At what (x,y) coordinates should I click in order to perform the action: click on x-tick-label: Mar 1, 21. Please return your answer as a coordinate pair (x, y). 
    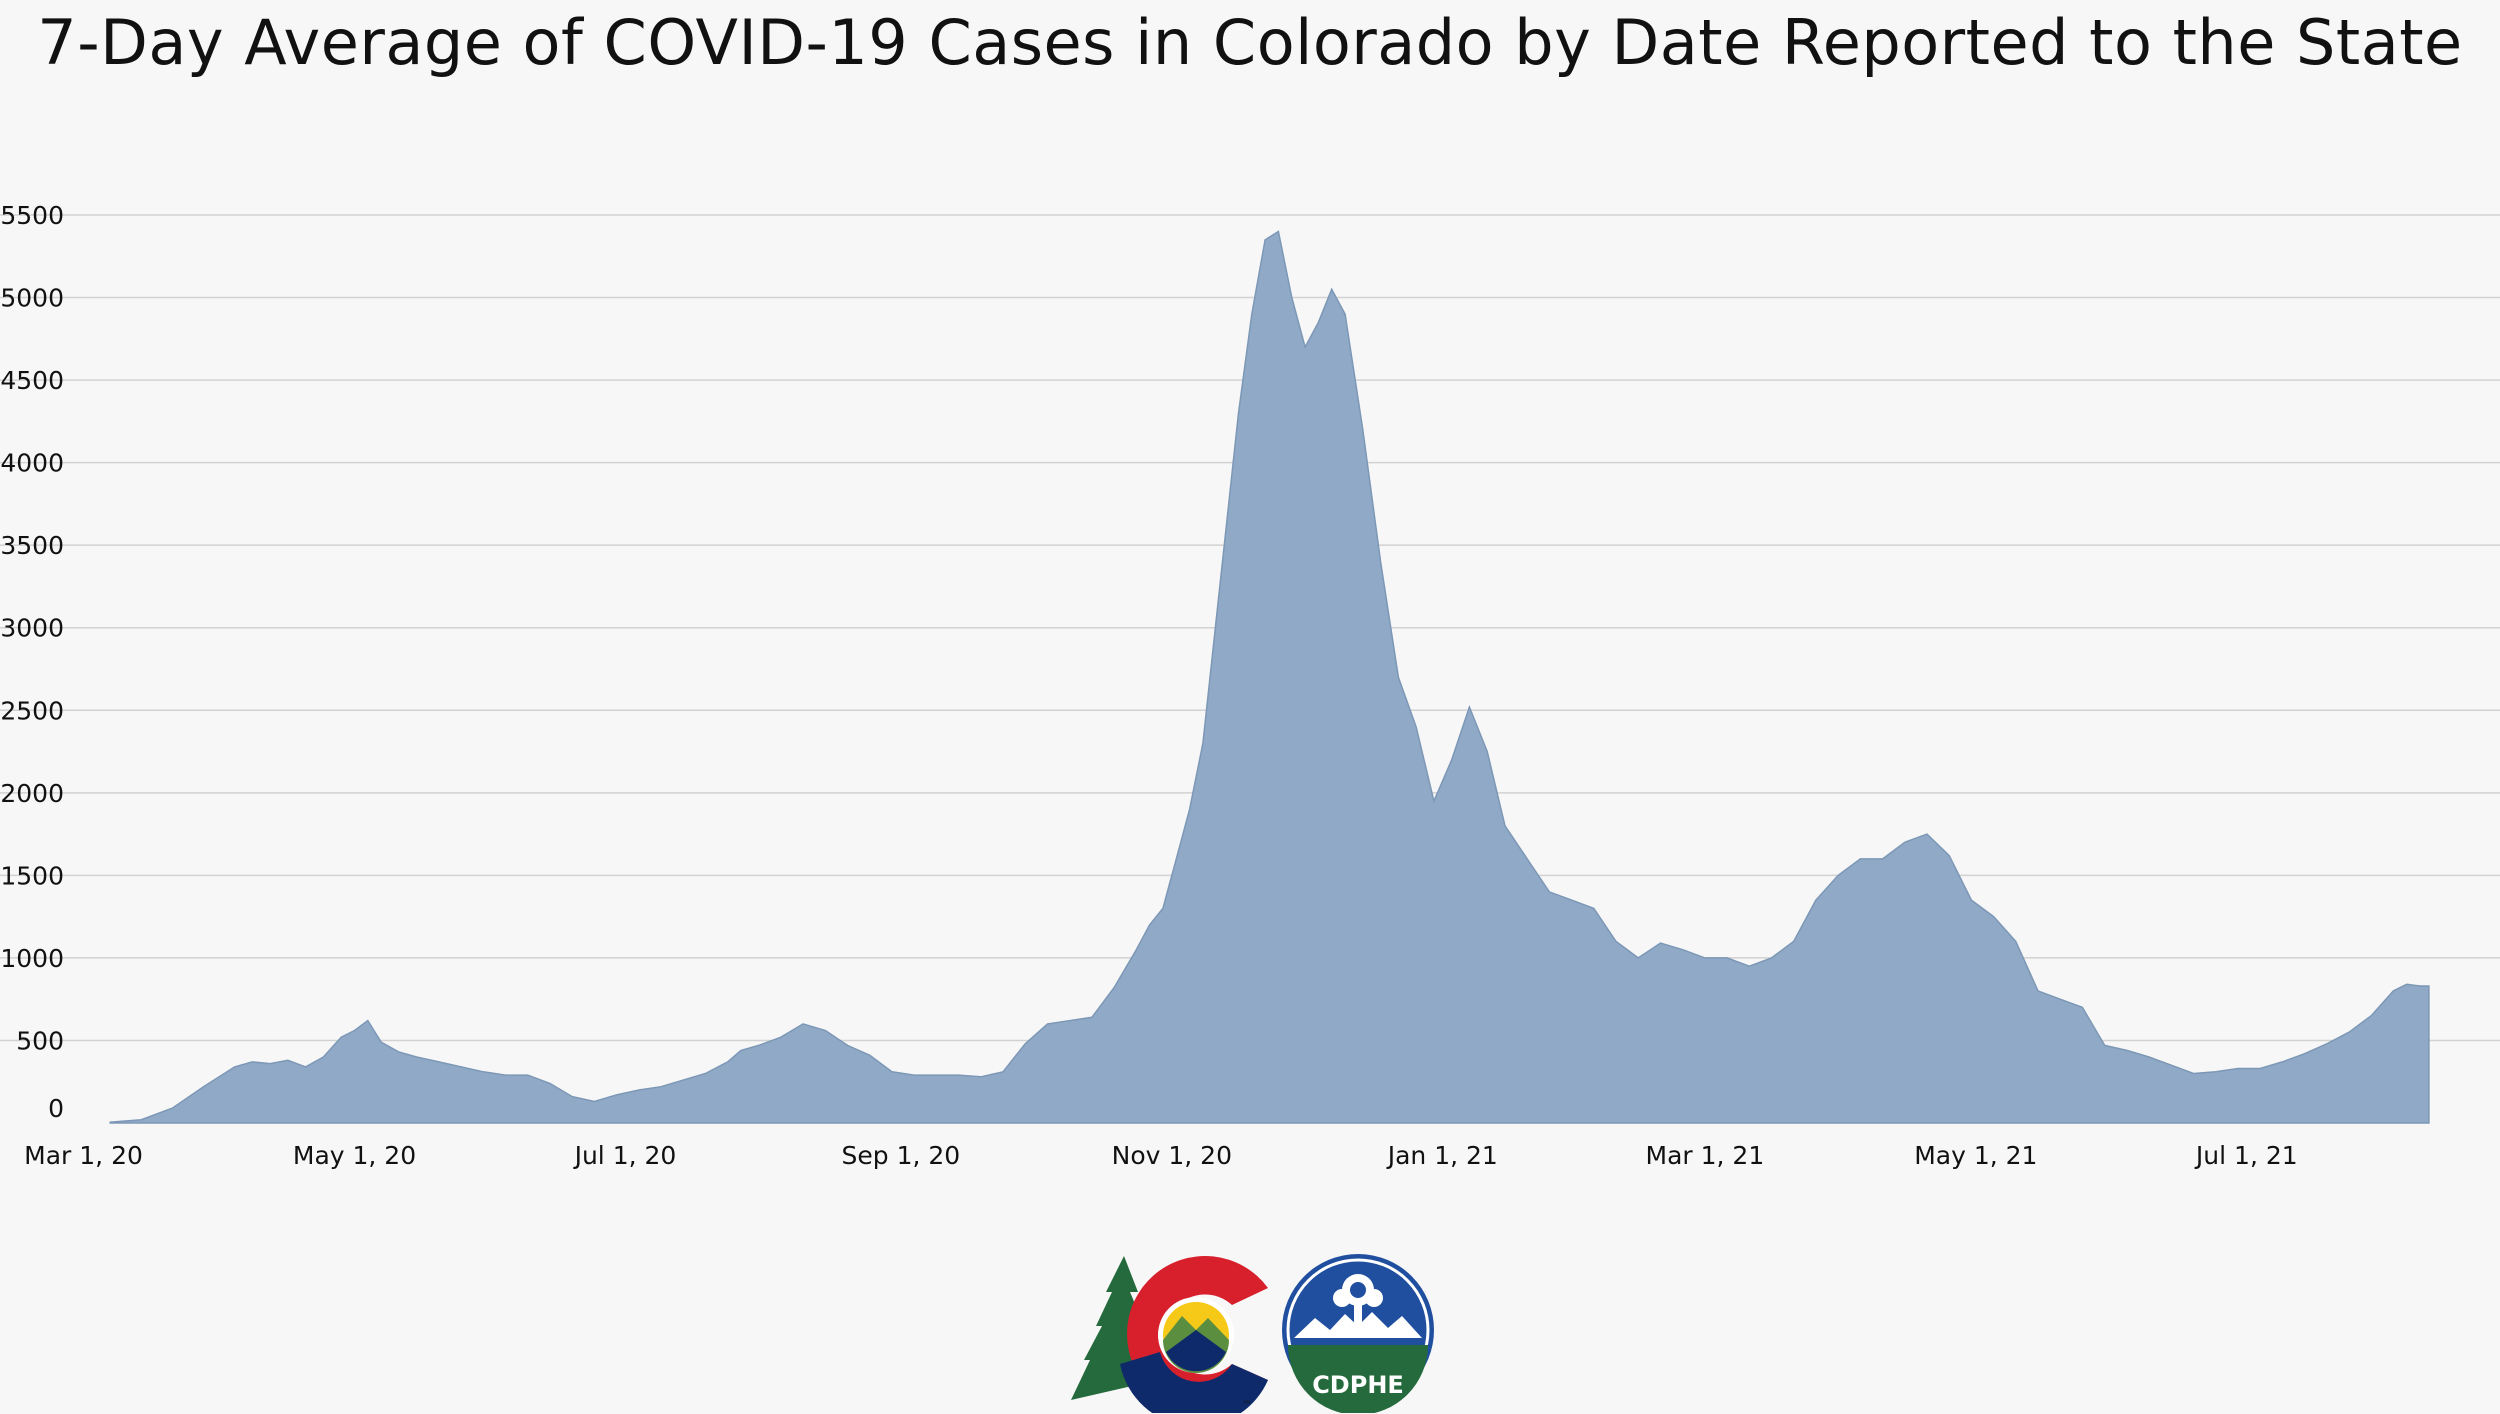
    Looking at the image, I should click on (1705, 1155).